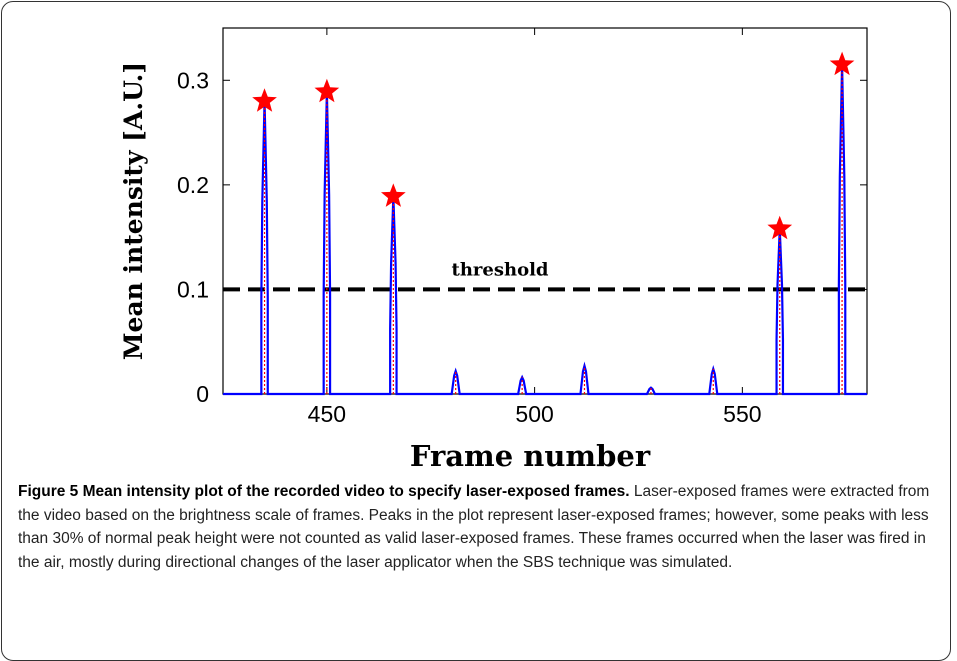 This screenshot has height=661, width=957. Describe the element at coordinates (742, 414) in the screenshot. I see `x-tick-label: 550` at that location.